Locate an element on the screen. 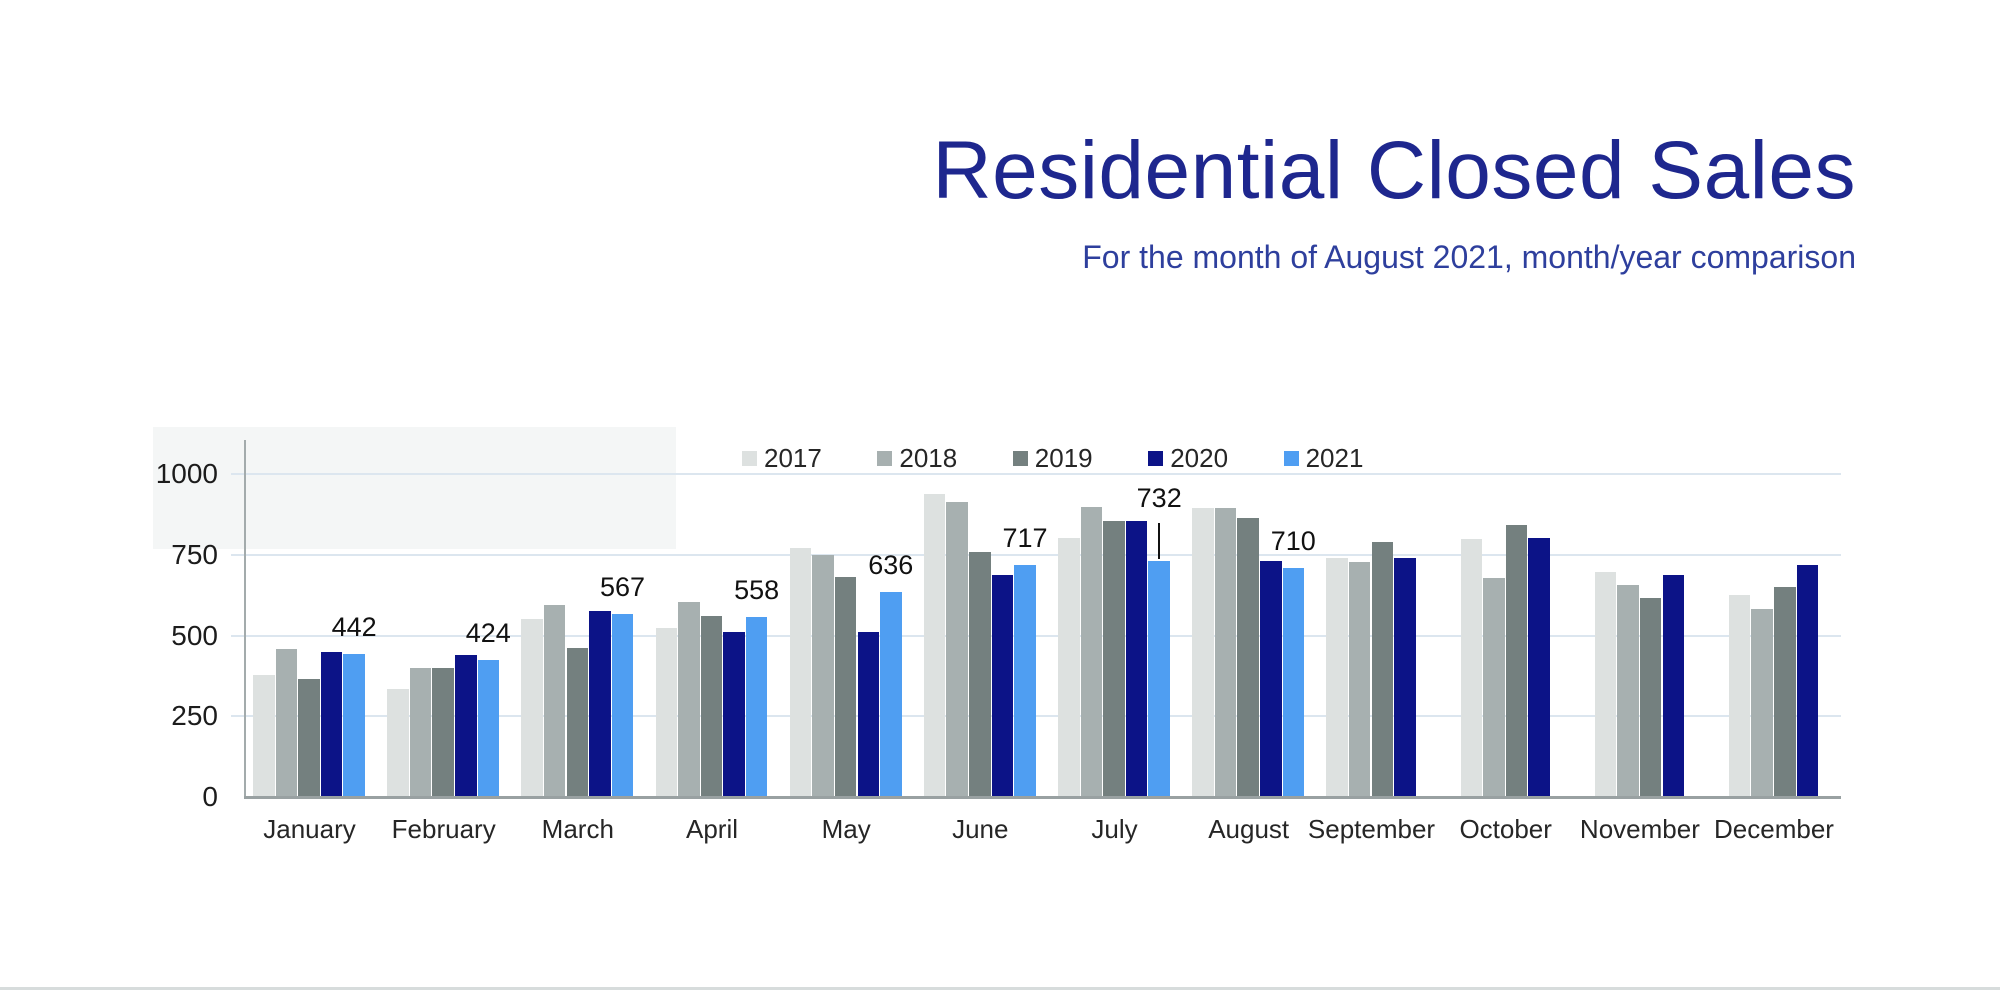 The width and height of the screenshot is (2000, 1000). bar-2021-april is located at coordinates (756, 706).